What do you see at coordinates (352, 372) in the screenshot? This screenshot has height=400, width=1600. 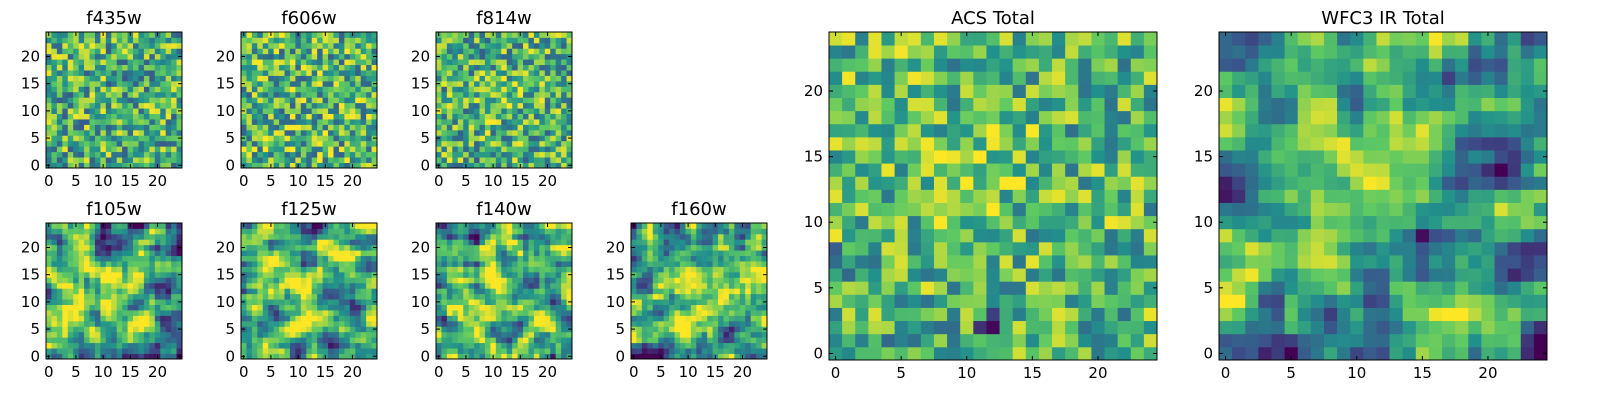 I see `x-tick-label: 20` at bounding box center [352, 372].